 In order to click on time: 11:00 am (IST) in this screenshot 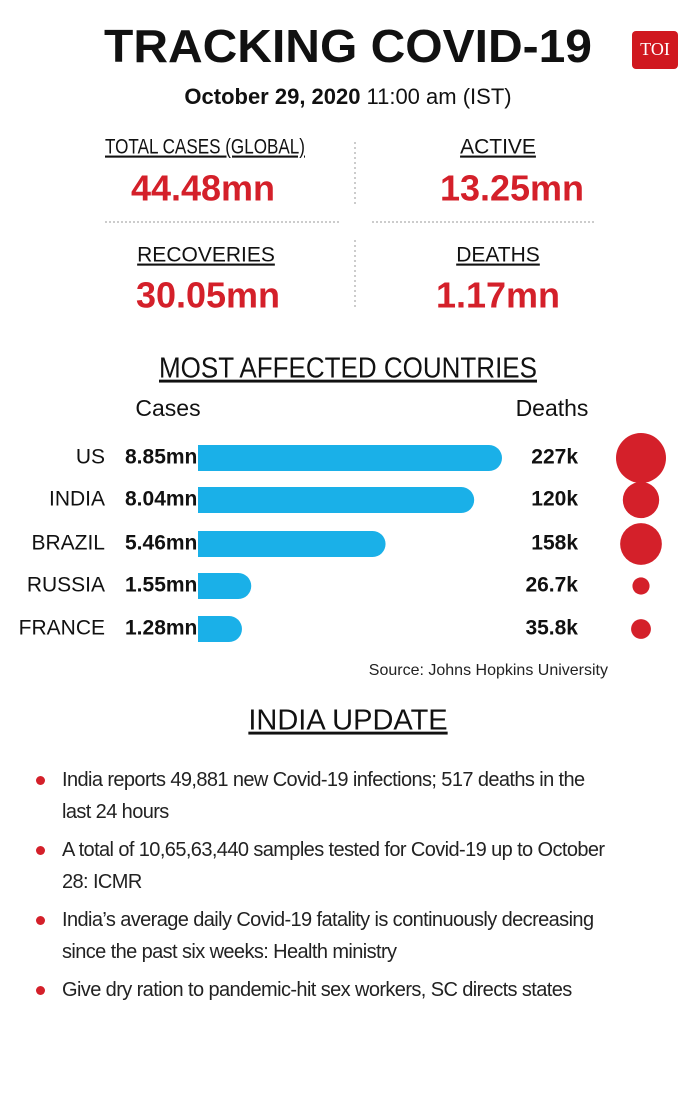, I will do `click(439, 96)`.